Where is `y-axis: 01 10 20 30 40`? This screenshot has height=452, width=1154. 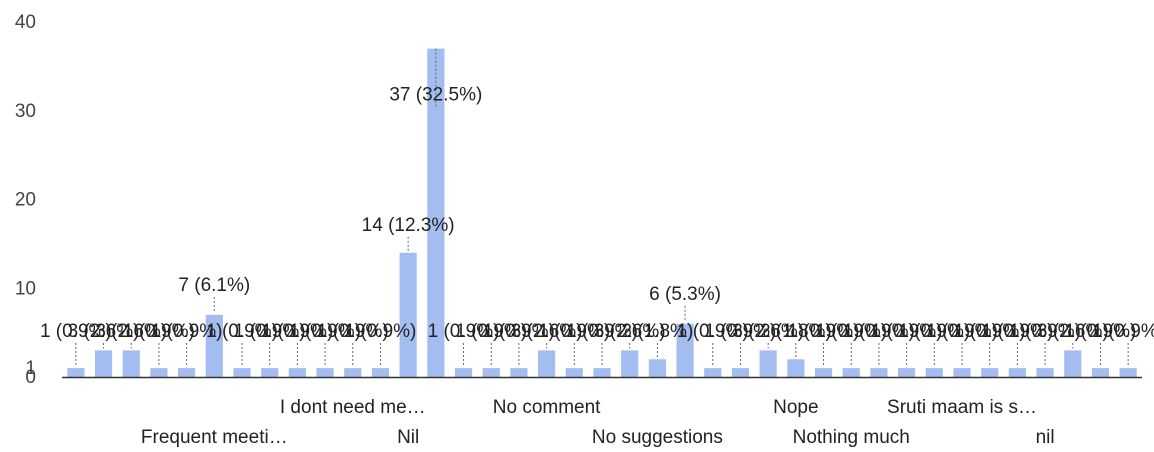
y-axis: 01 10 20 30 40 is located at coordinates (25, 200).